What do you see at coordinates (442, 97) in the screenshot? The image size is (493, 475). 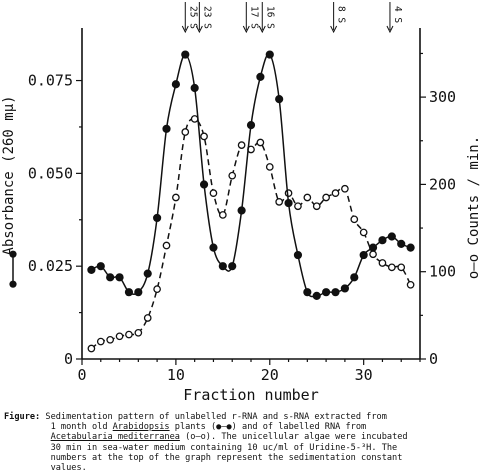 I see `right-tick-label: 300` at bounding box center [442, 97].